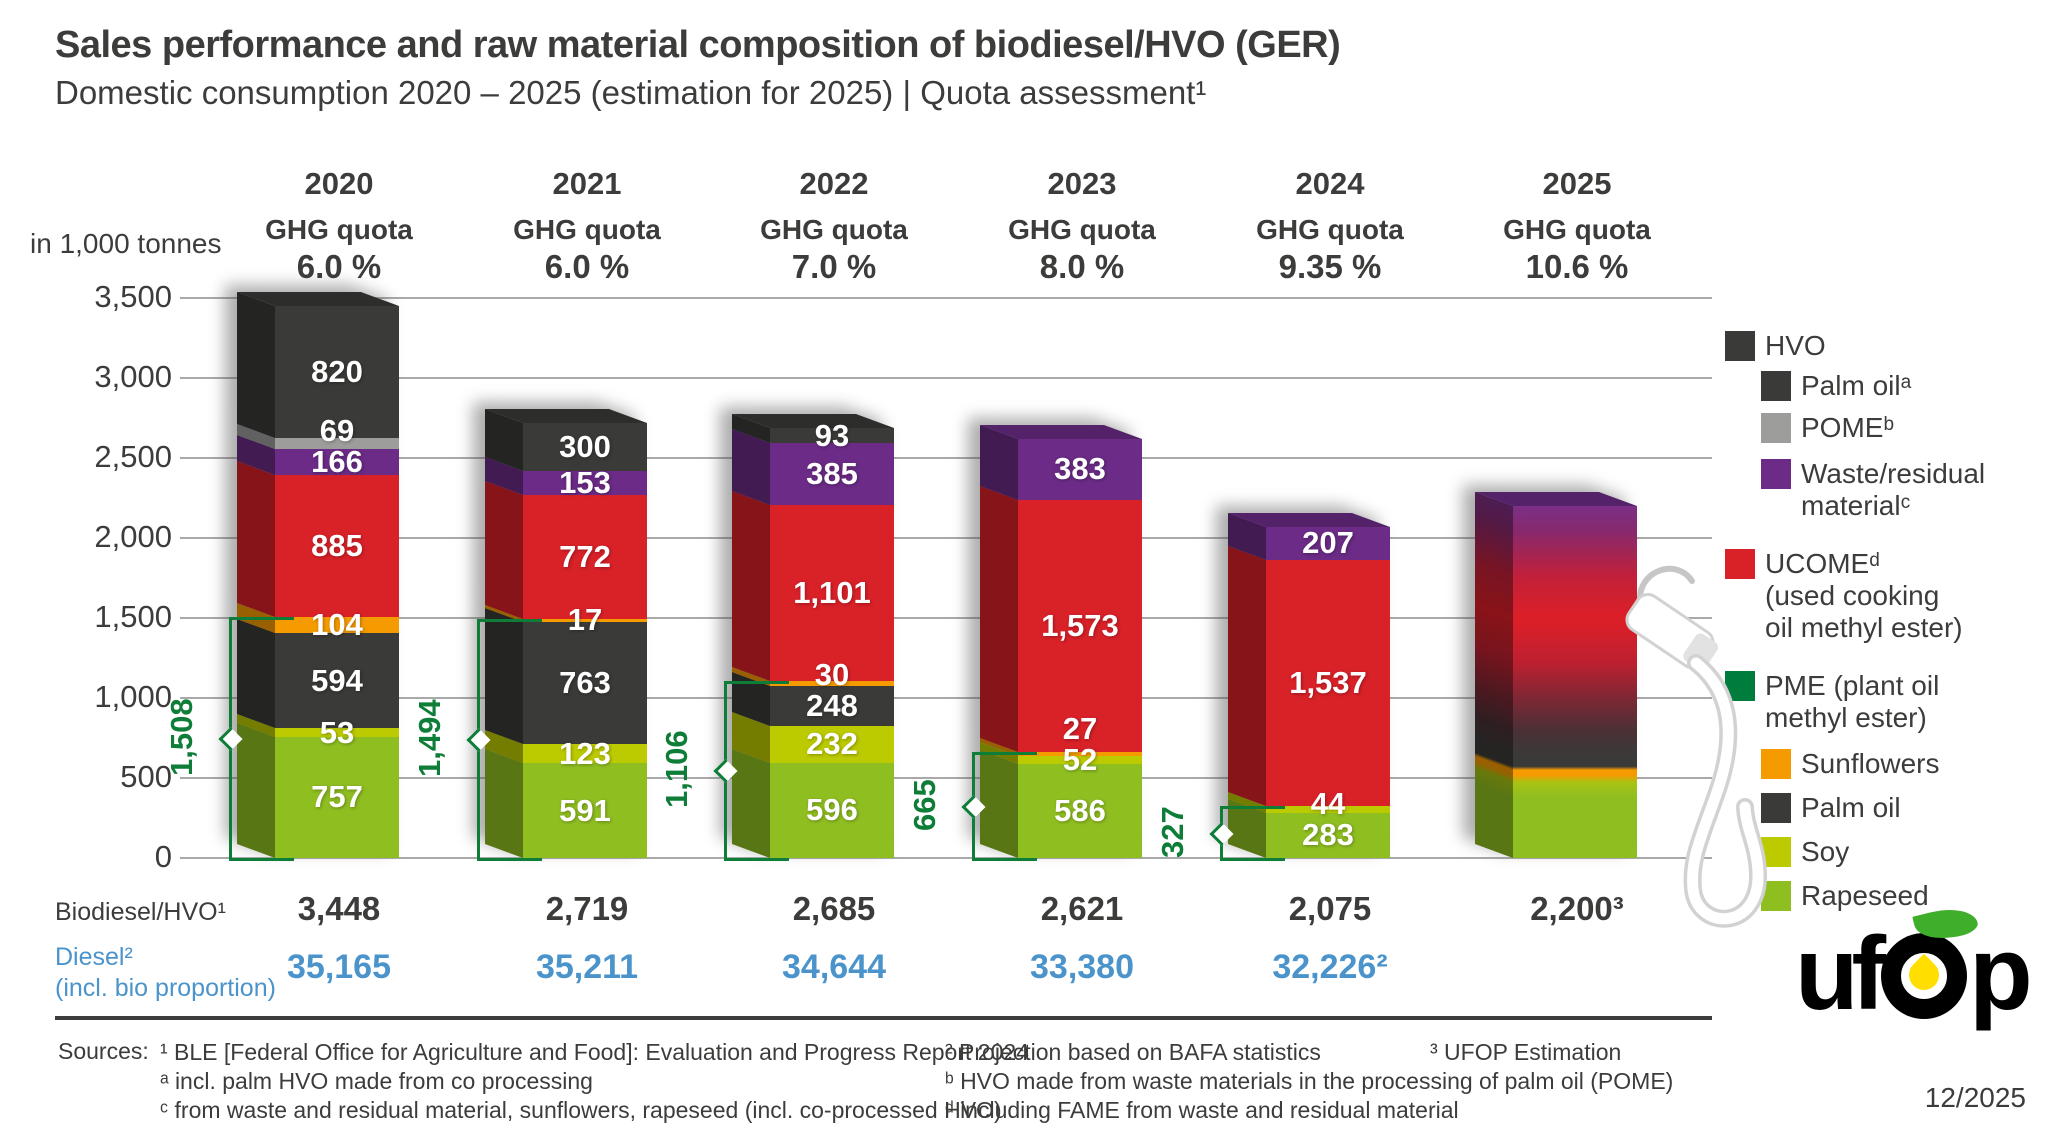 Image resolution: width=2048 pixels, height=1148 pixels. I want to click on y-axis-tick-label: 1,000, so click(133, 696).